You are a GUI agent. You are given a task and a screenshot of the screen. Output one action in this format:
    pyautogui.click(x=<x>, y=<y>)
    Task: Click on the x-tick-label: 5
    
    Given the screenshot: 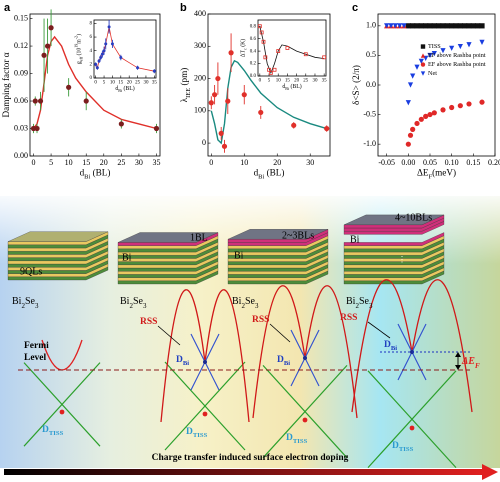 What is the action you would take?
    pyautogui.click(x=269, y=81)
    